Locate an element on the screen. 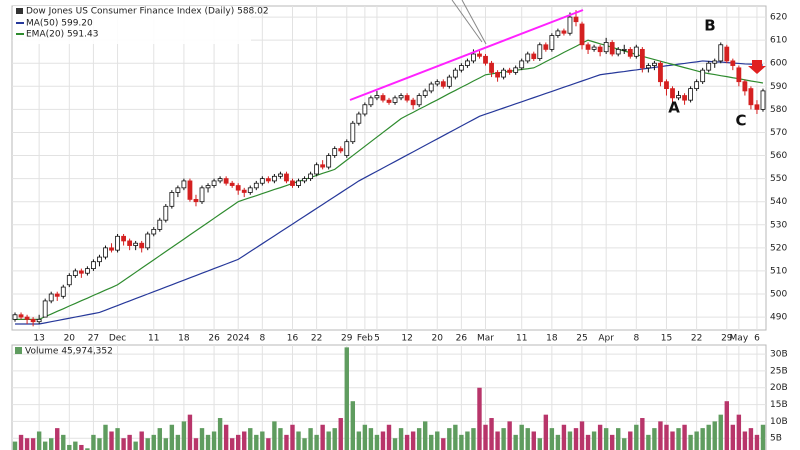  x-tick-label: 16 is located at coordinates (293, 339).